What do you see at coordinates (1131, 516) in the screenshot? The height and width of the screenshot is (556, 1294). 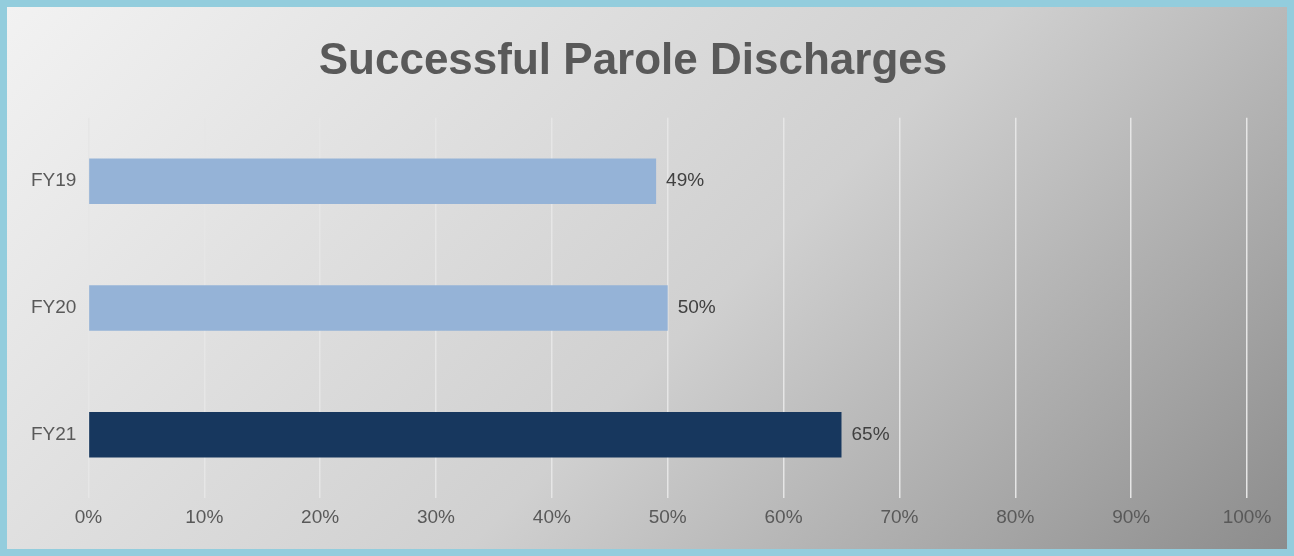 I see `x-tick-label: 90%` at bounding box center [1131, 516].